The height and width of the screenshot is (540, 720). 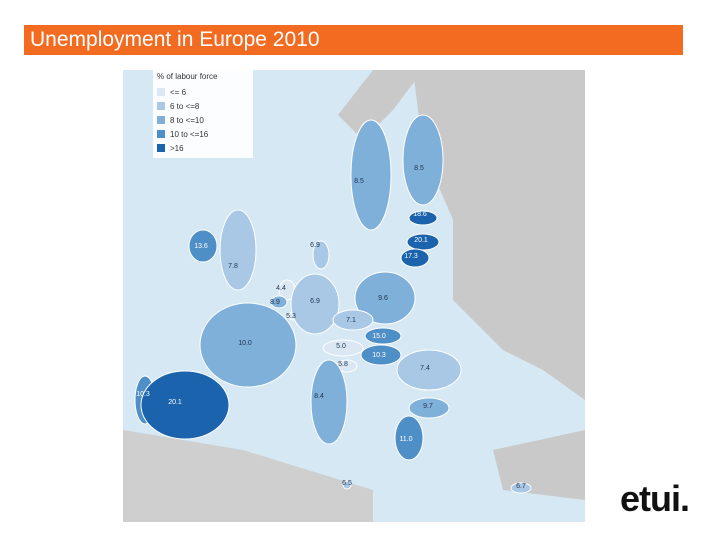 I want to click on country-value: 18.6, so click(x=420, y=214).